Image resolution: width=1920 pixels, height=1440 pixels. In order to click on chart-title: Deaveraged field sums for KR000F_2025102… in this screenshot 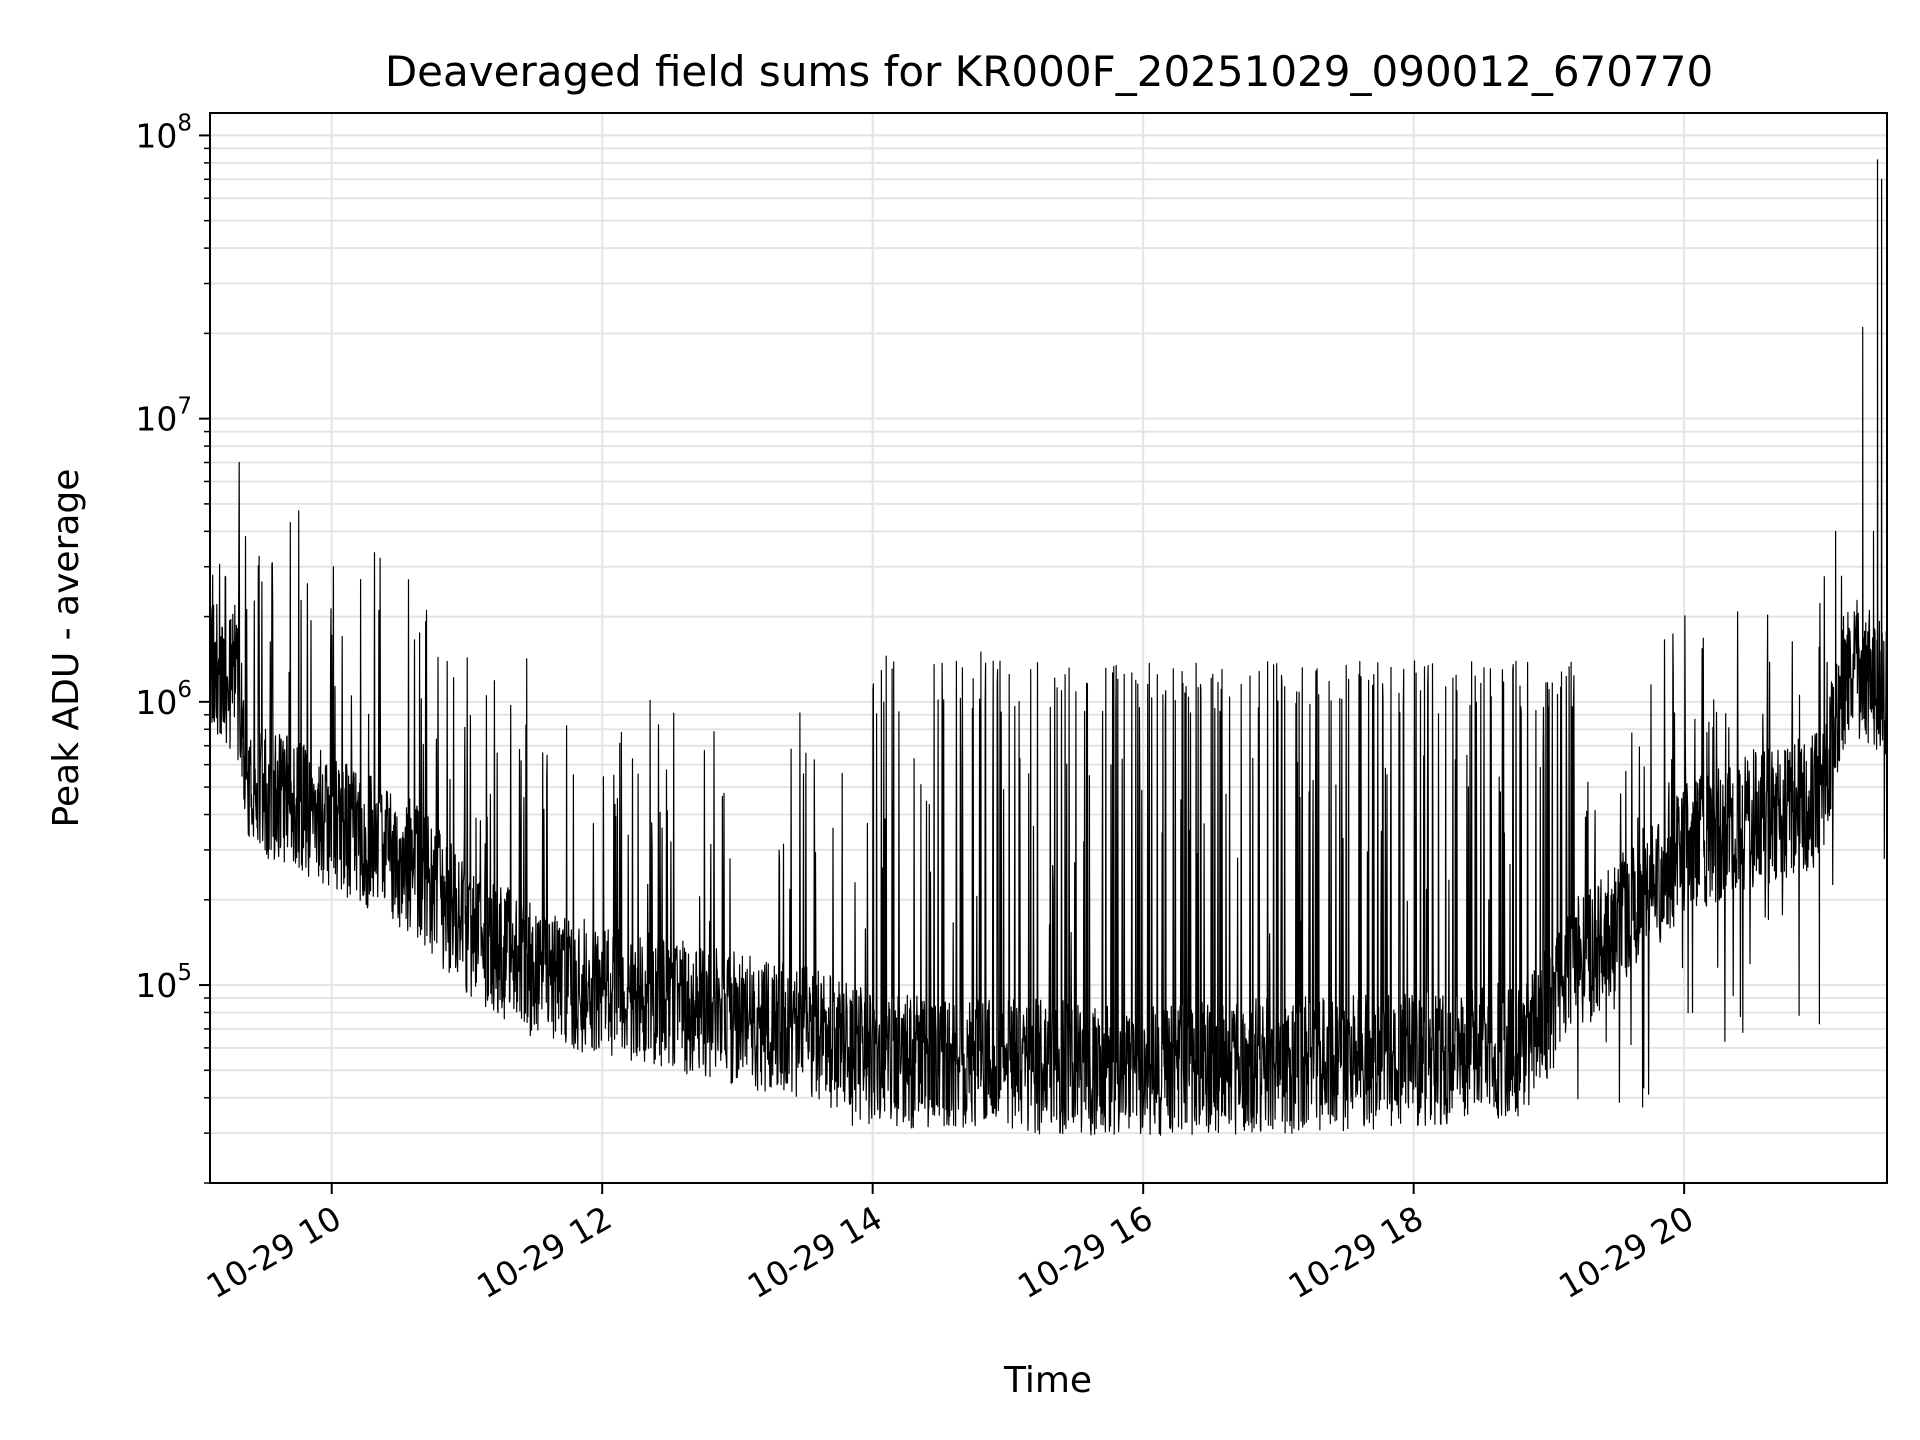, I will do `click(1049, 71)`.